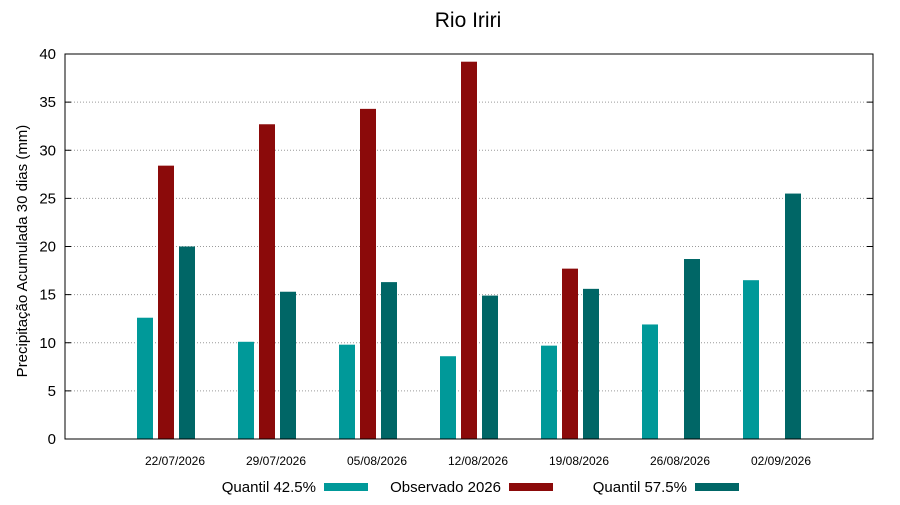  What do you see at coordinates (47, 343) in the screenshot?
I see `y-tick-label: 10` at bounding box center [47, 343].